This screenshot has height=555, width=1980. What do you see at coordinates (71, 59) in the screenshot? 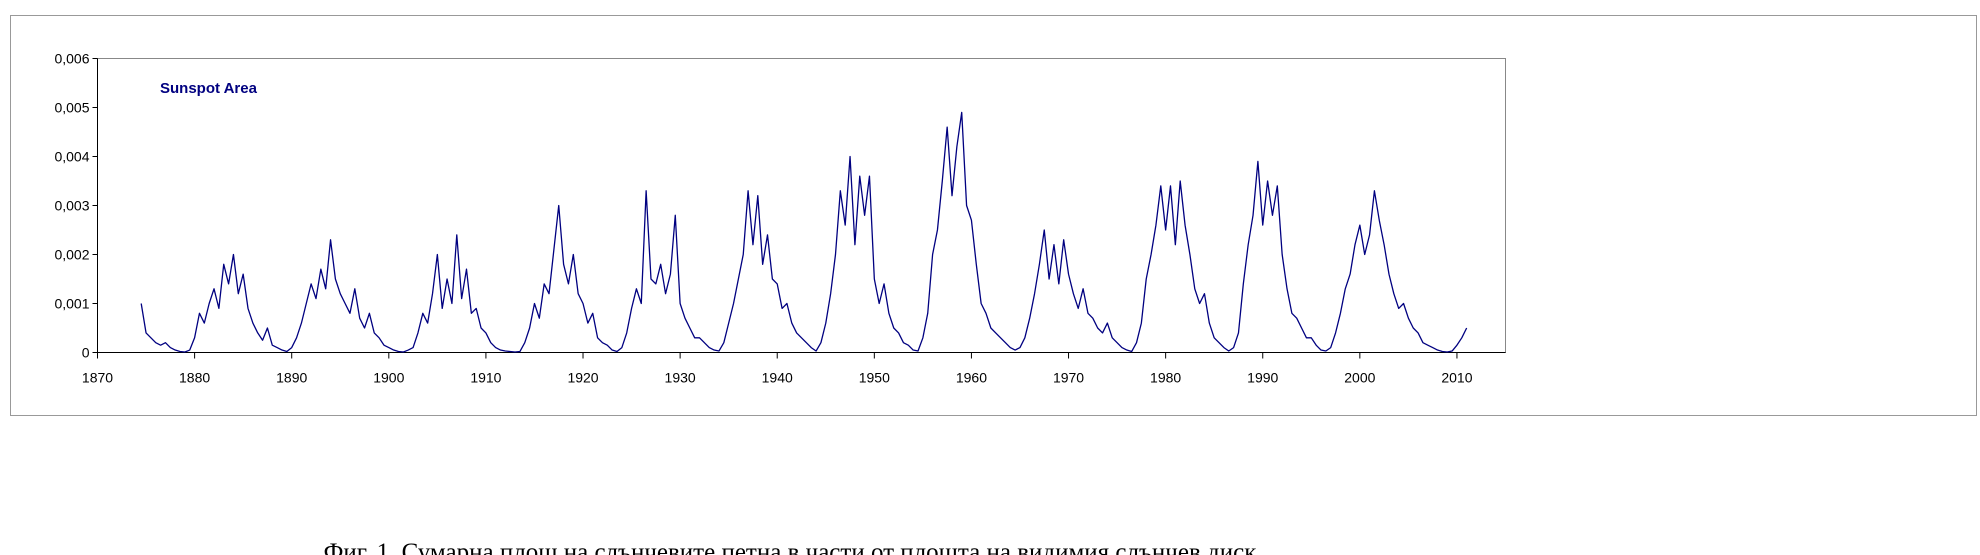
I see `y-tick-label: 0,006` at bounding box center [71, 59].